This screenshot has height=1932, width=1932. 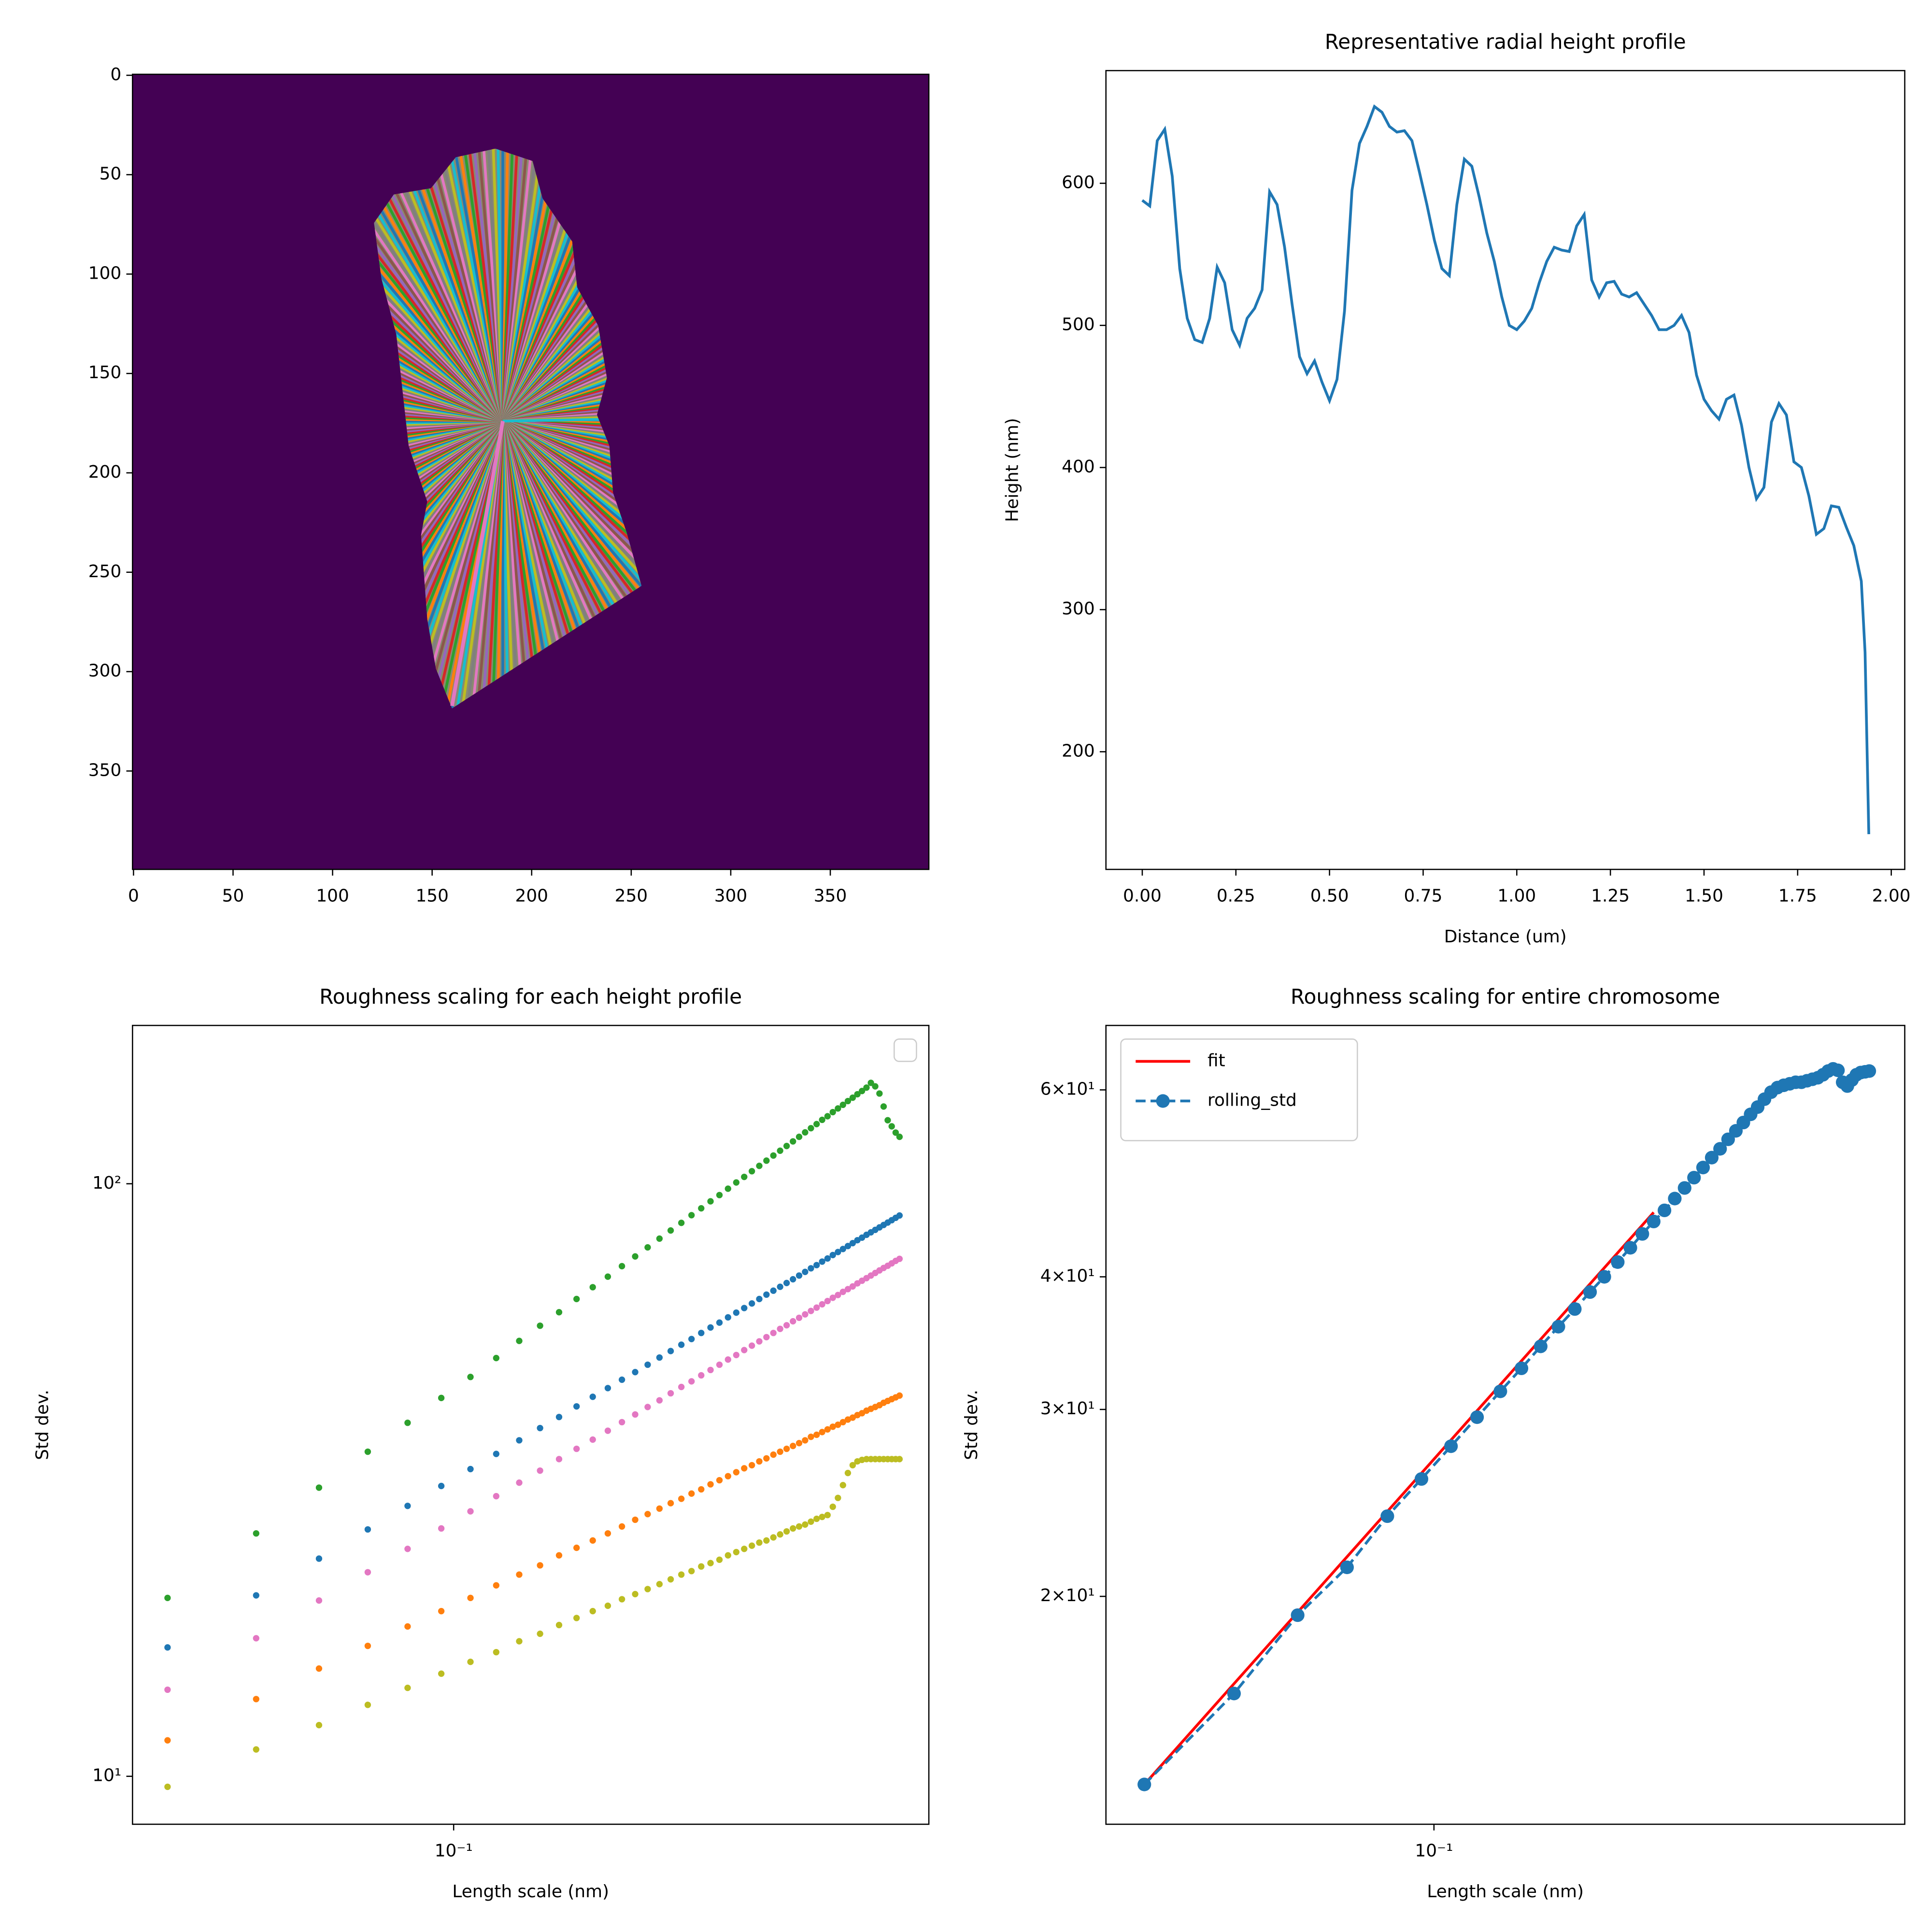 I want to click on x-tick-label: 1.00, so click(x=1516, y=896).